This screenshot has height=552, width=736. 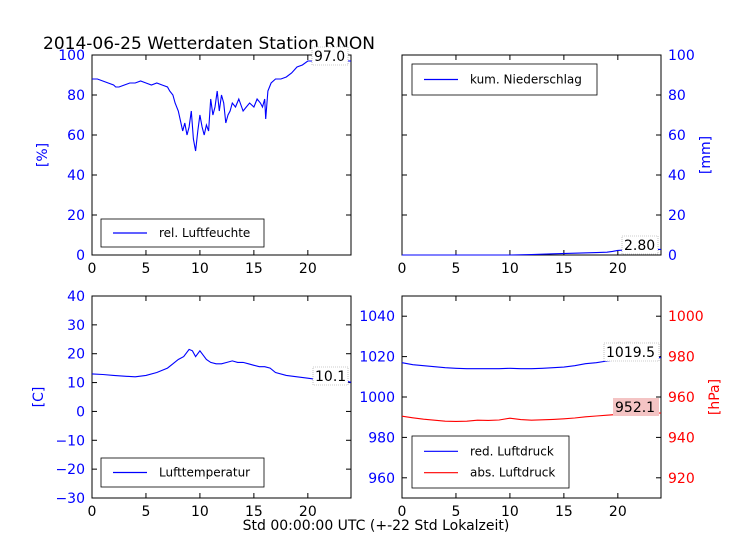 I want to click on y-axis-label: [mm], so click(x=706, y=155).